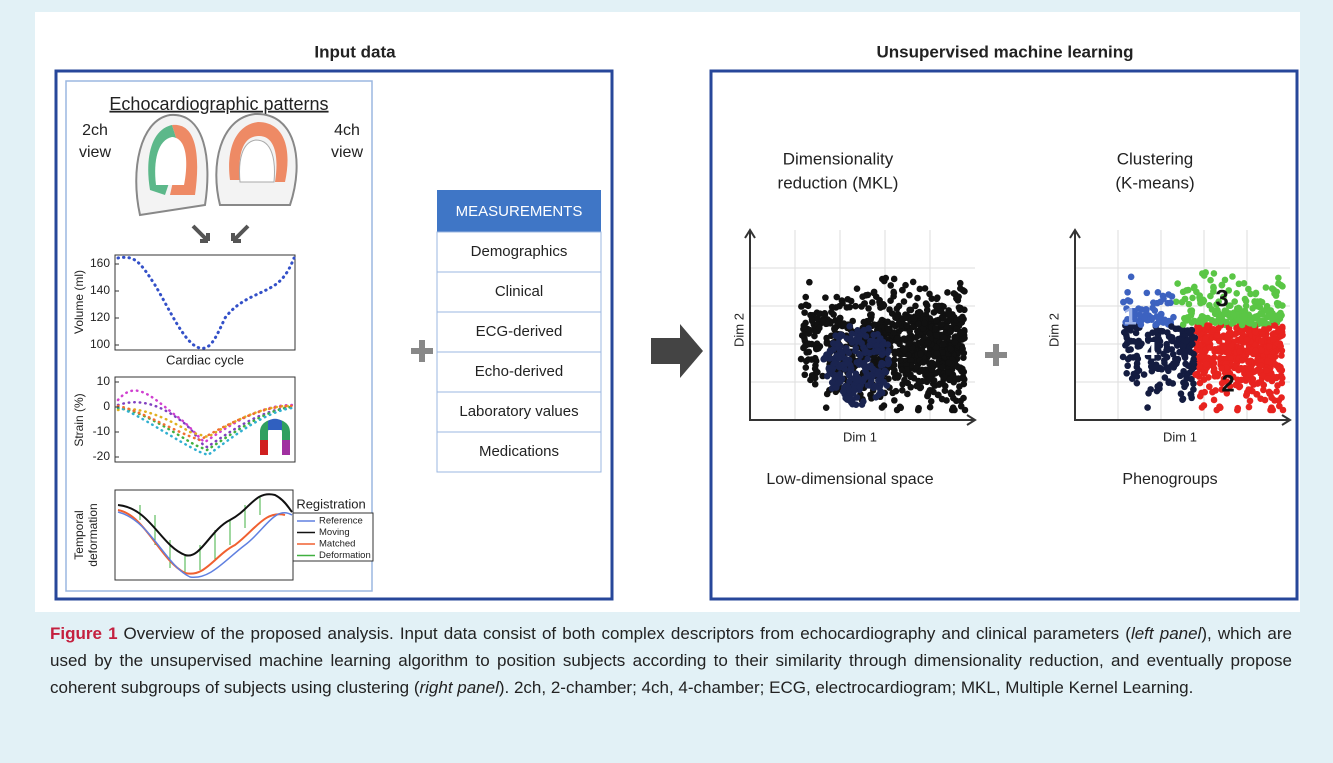  I want to click on table-cell: Laboratory values, so click(518, 411).